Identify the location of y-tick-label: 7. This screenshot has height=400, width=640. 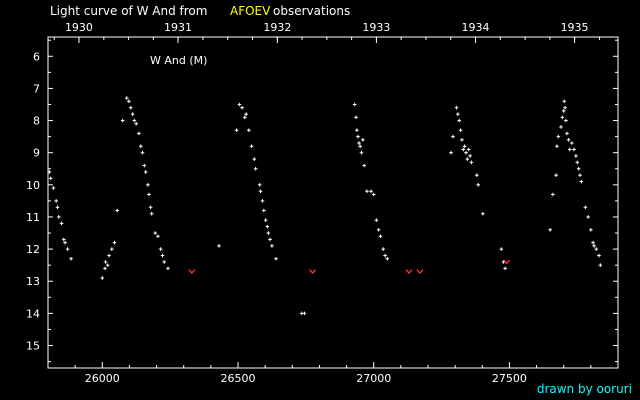
(36, 88).